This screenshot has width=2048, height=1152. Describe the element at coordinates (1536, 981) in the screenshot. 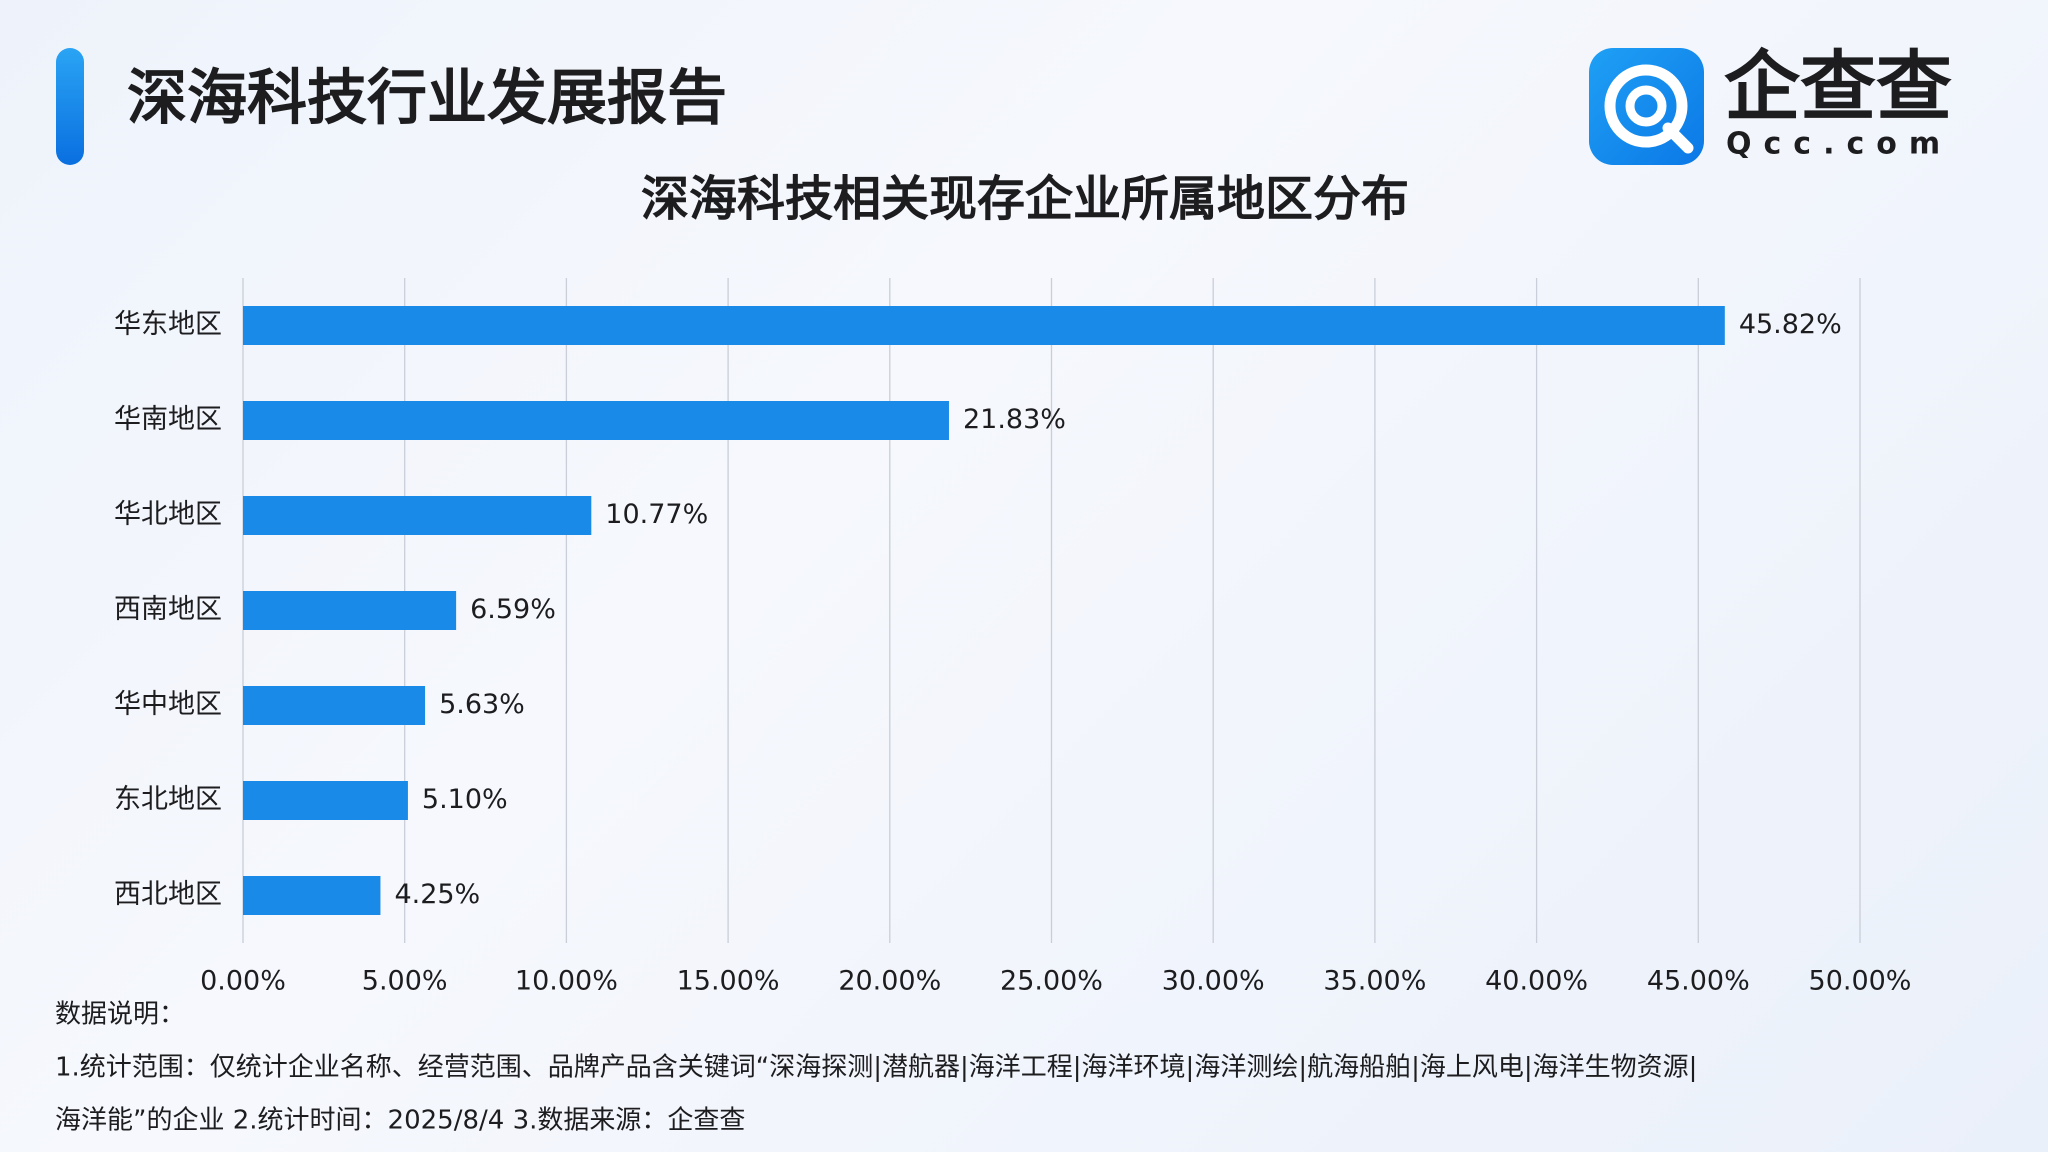

I see `x-tick-label: 40.00%` at that location.